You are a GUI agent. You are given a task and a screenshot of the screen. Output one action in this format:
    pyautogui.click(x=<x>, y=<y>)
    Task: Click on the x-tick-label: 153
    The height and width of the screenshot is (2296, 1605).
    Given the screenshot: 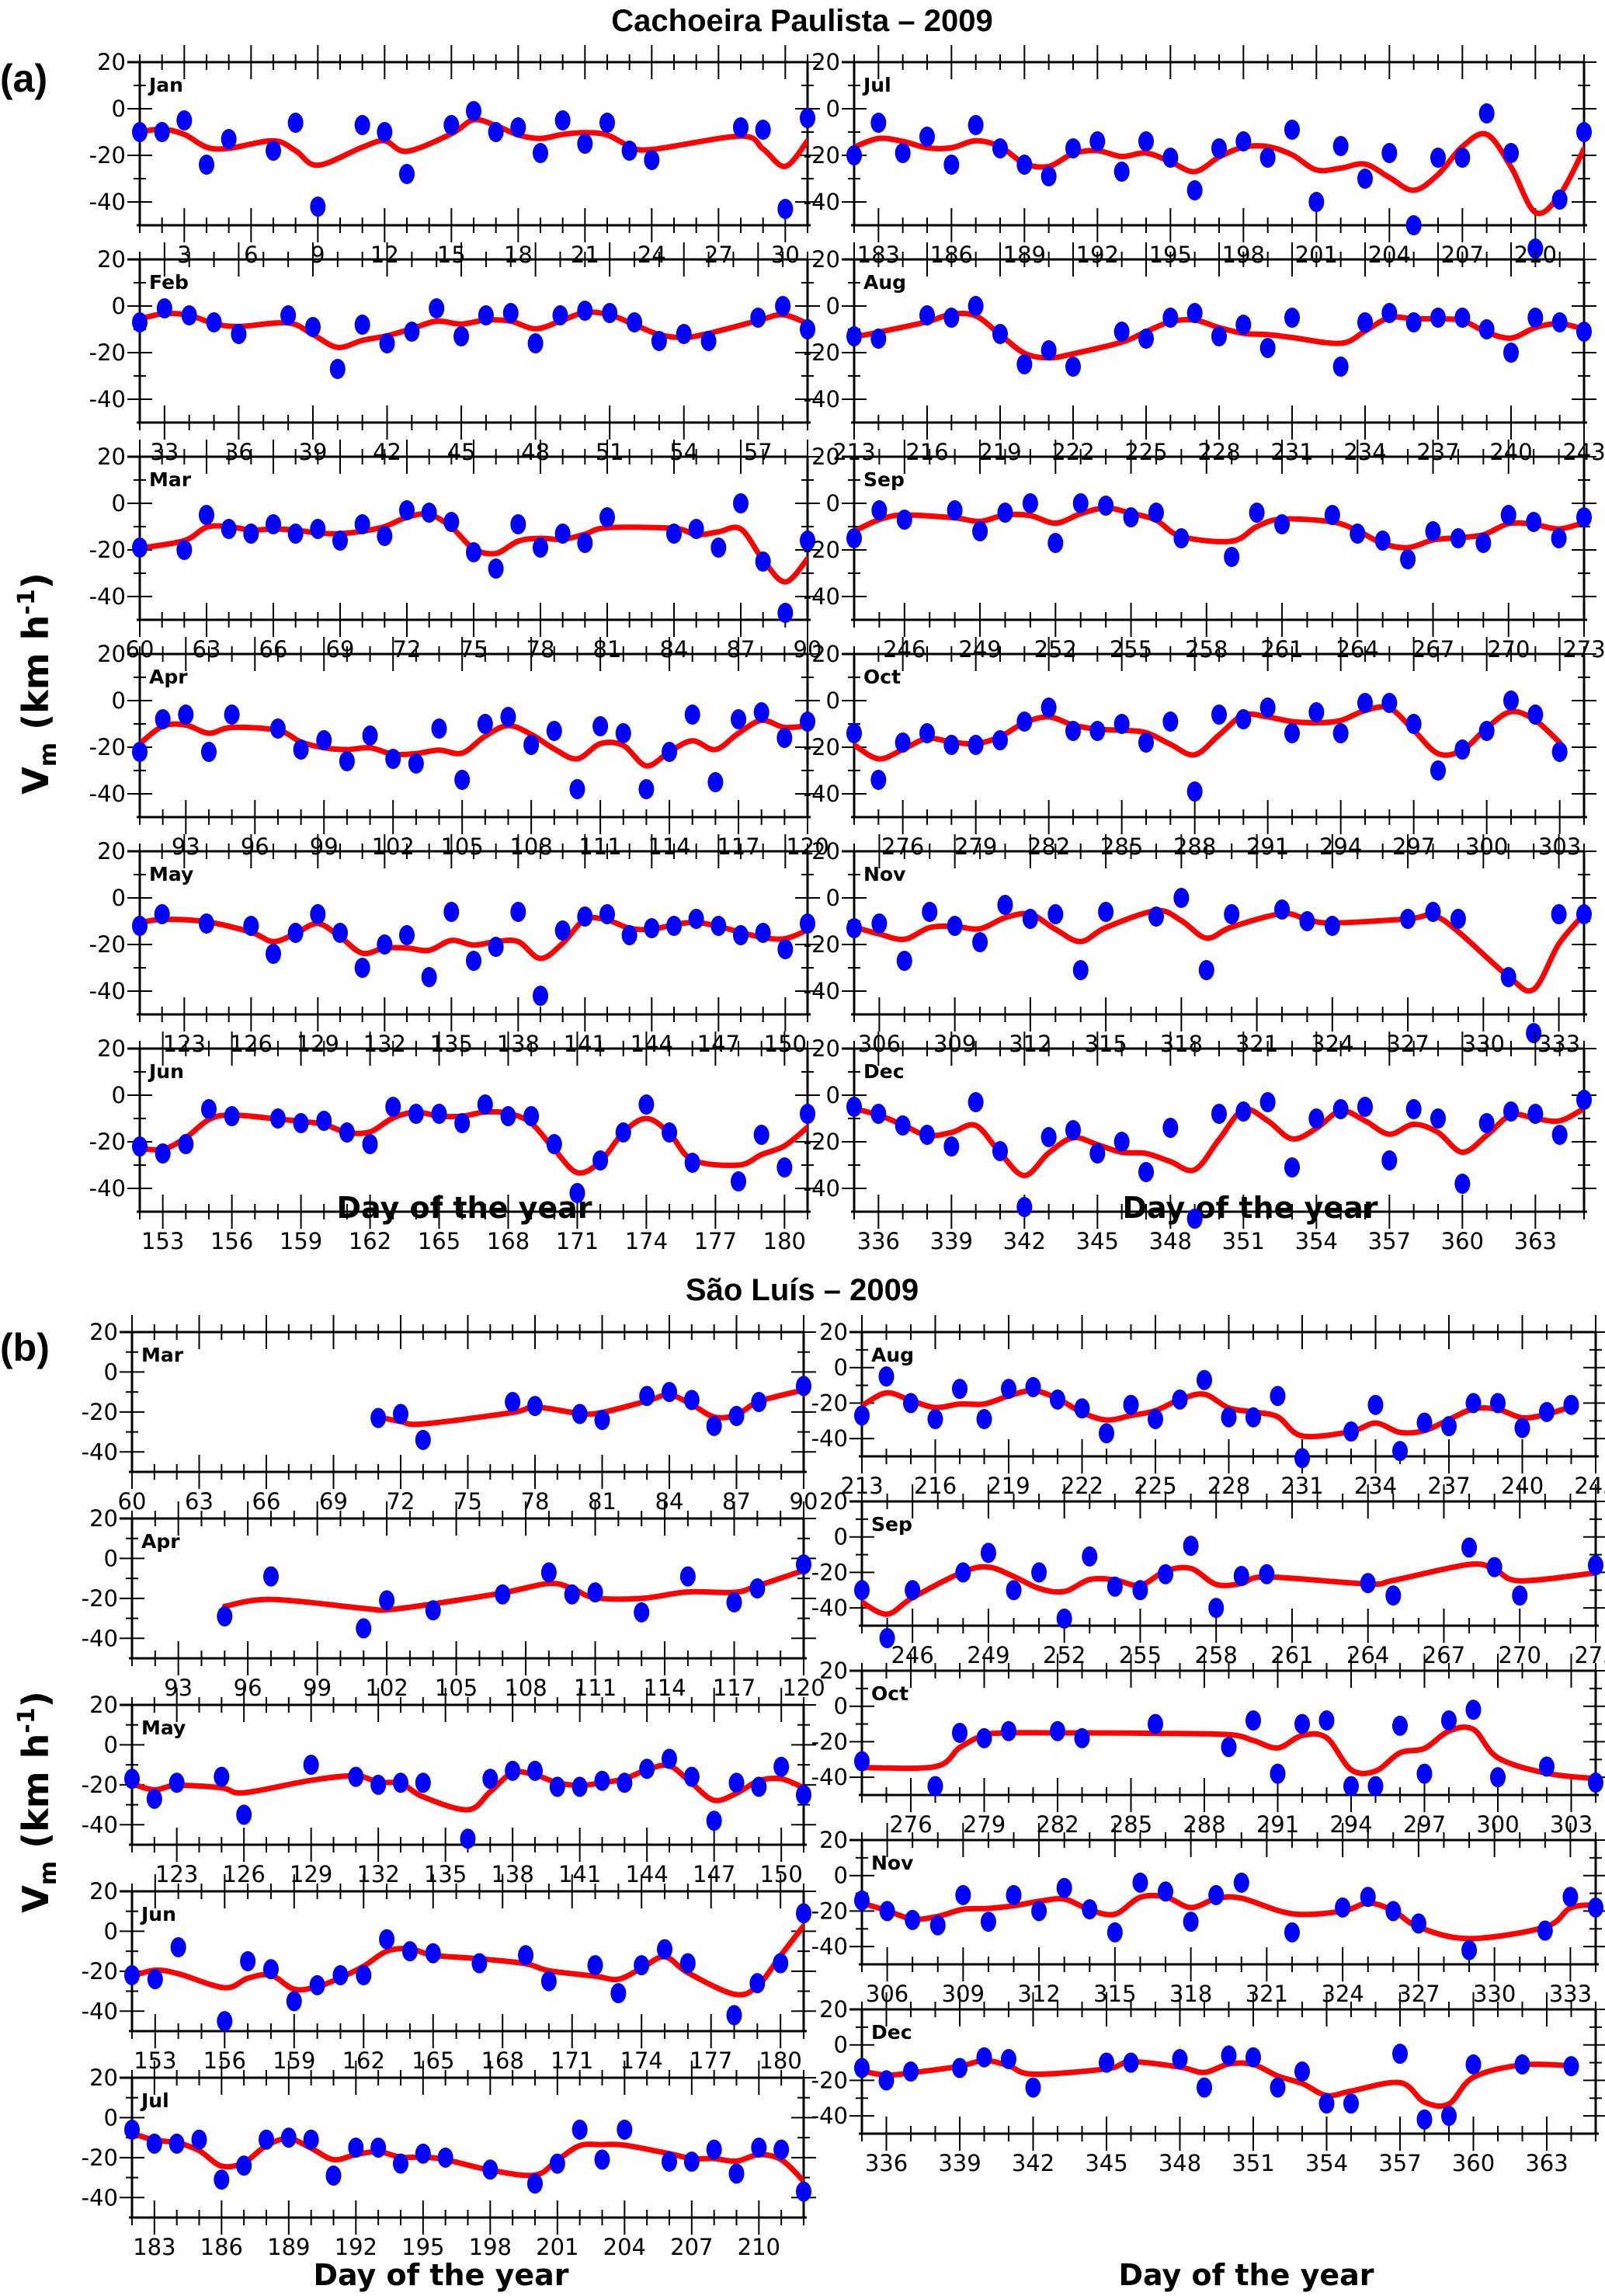 What is the action you would take?
    pyautogui.click(x=162, y=1241)
    